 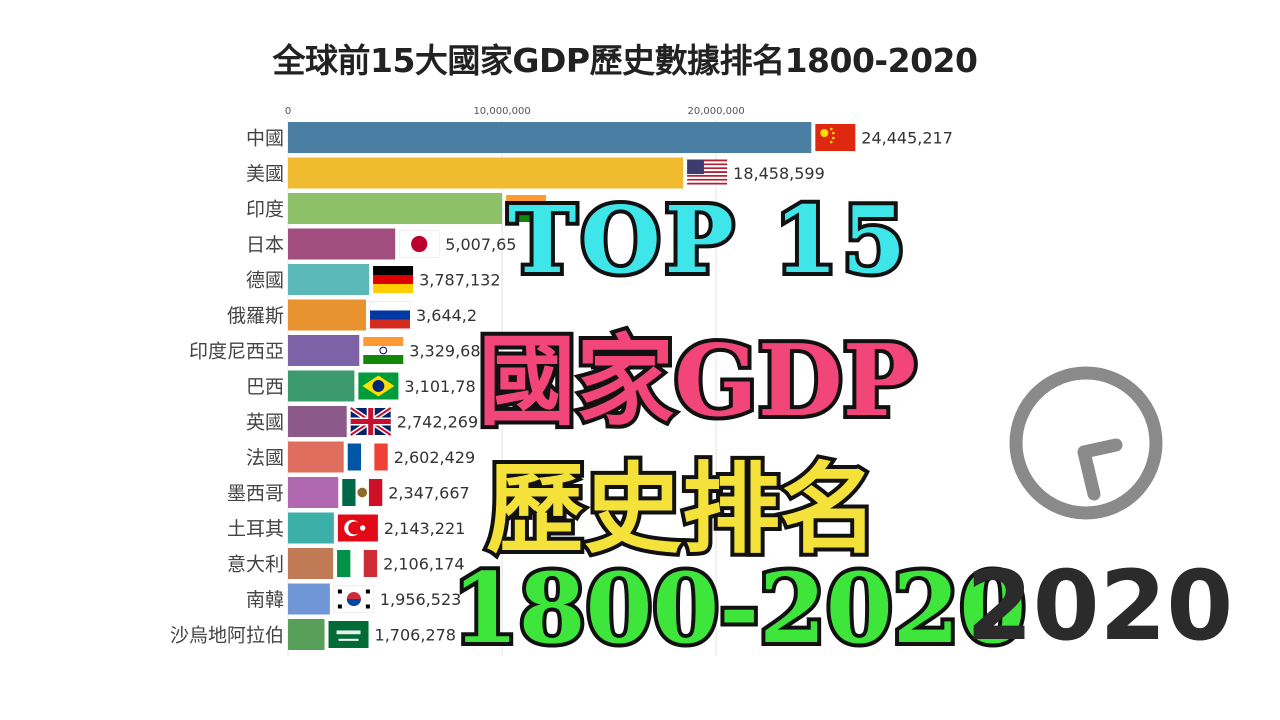 I want to click on chart-title: 全球前15大國家GDP歷史數據排名1800-2020, so click(x=625, y=60).